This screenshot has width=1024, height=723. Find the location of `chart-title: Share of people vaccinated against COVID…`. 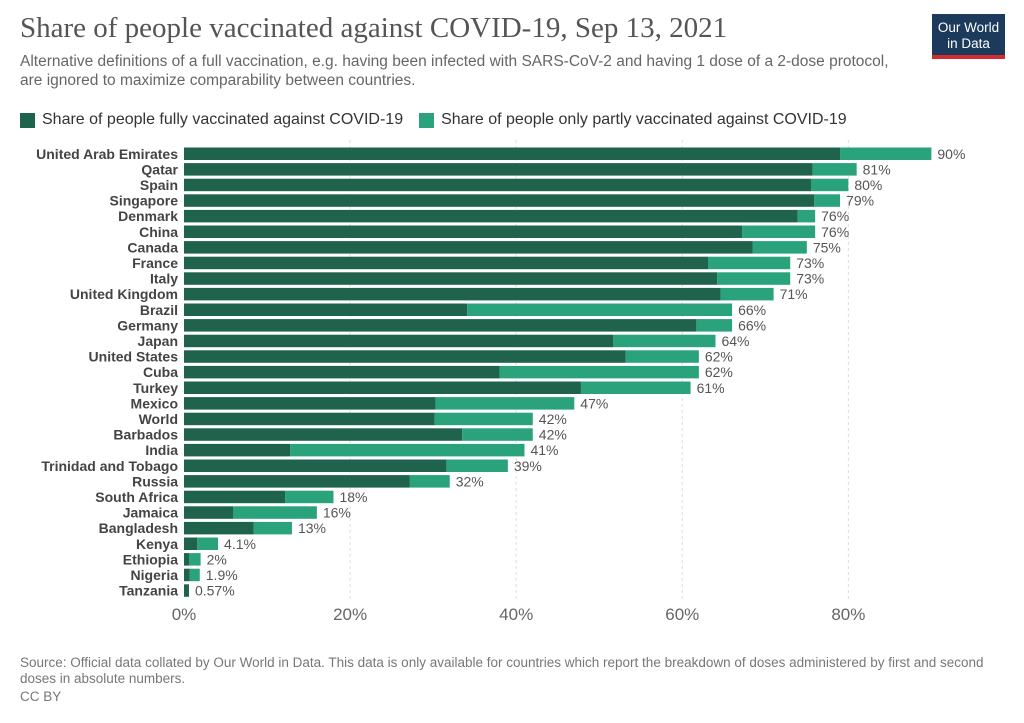

chart-title: Share of people vaccinated against COVID… is located at coordinates (374, 28).